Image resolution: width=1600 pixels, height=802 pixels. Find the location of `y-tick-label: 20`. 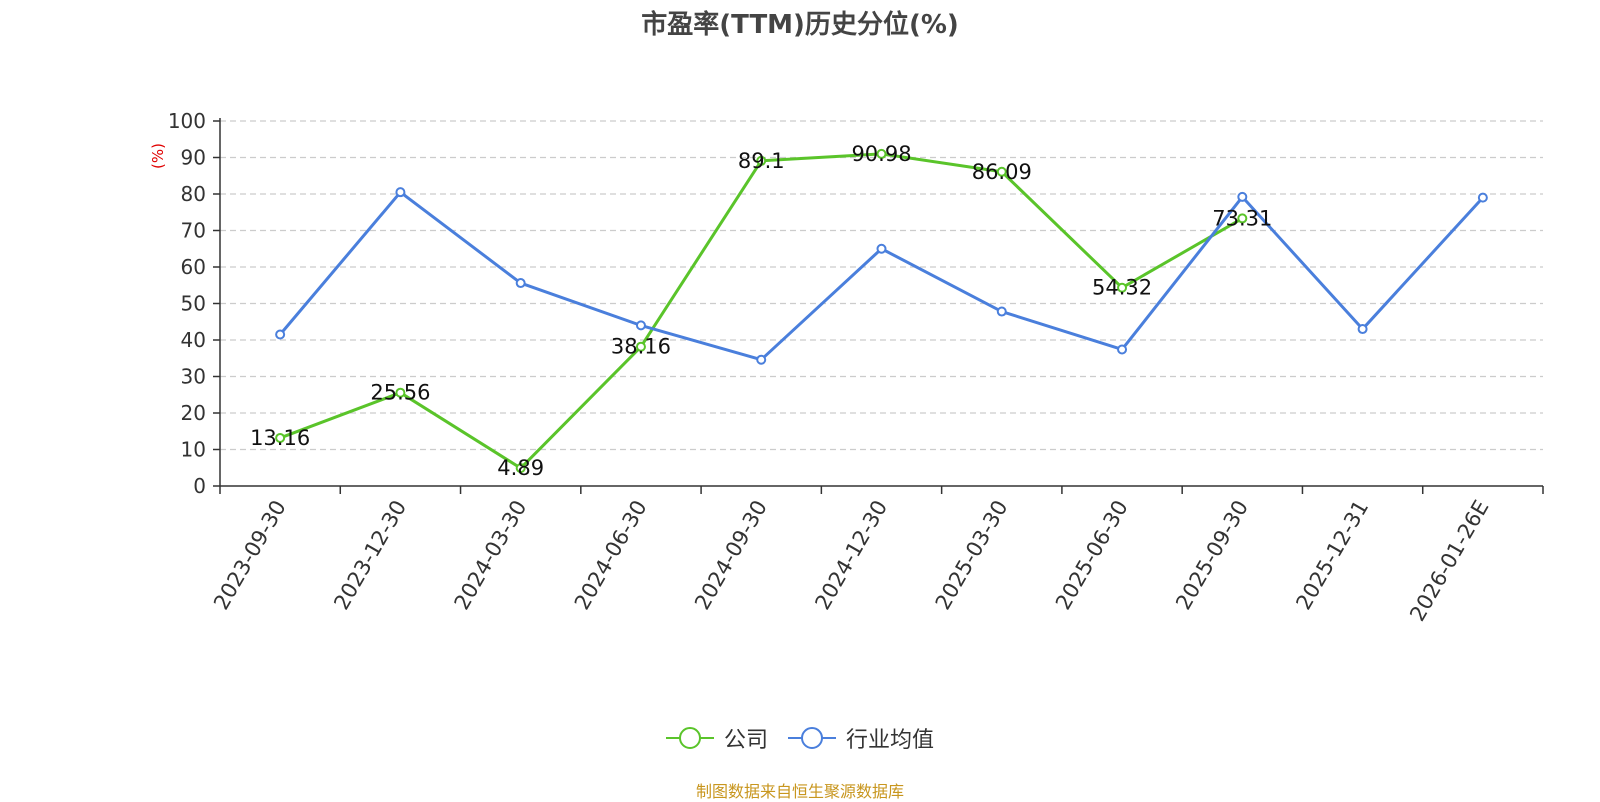

y-tick-label: 20 is located at coordinates (193, 413).